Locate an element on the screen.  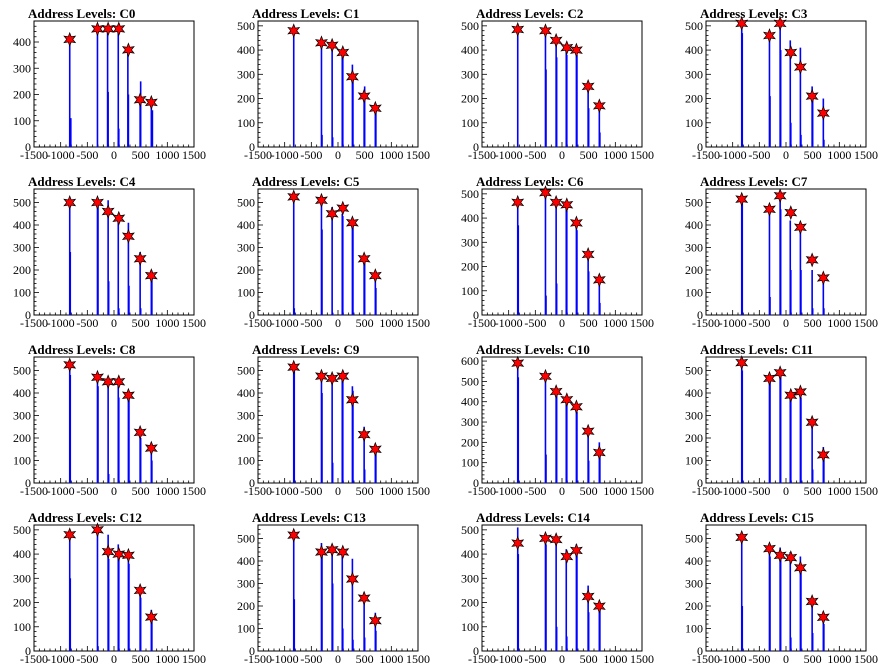
y-tick-label: 500 is located at coordinates (22, 530).